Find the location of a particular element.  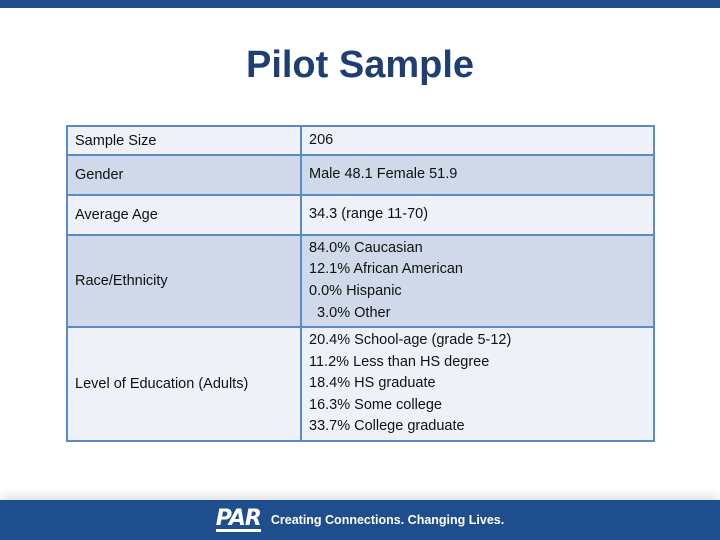

value-line: 18.4% HS graduate is located at coordinates (372, 383).